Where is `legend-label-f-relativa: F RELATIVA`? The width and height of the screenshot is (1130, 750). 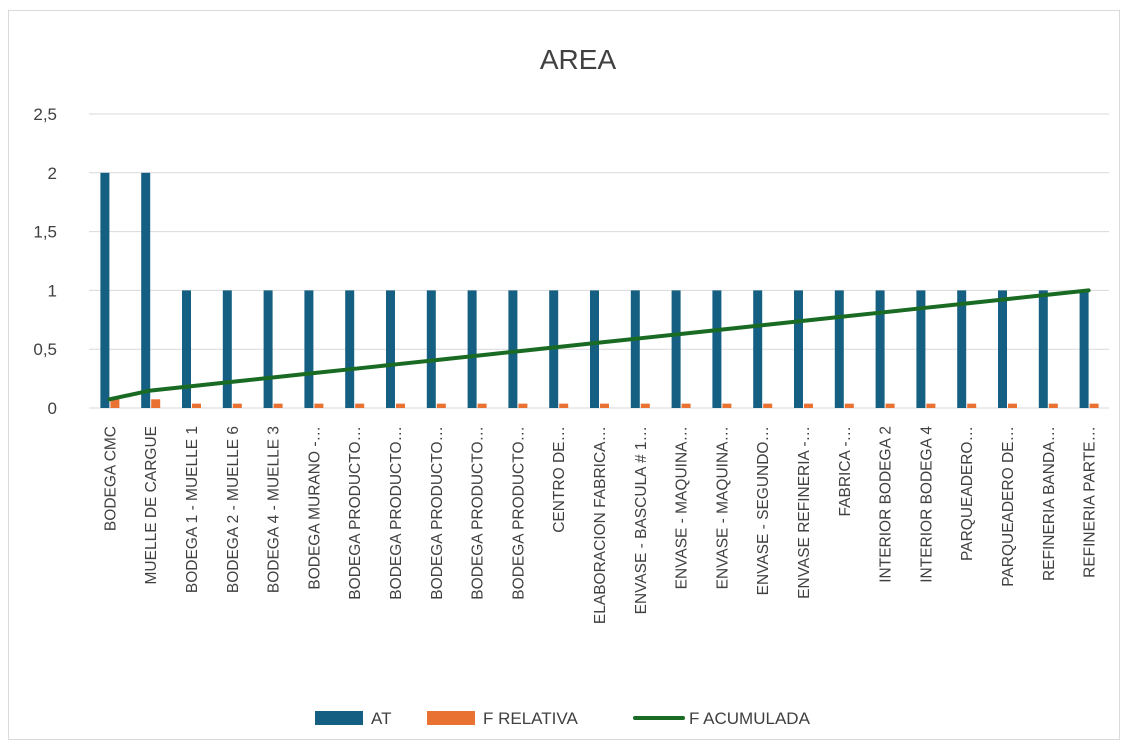 legend-label-f-relativa: F RELATIVA is located at coordinates (530, 718).